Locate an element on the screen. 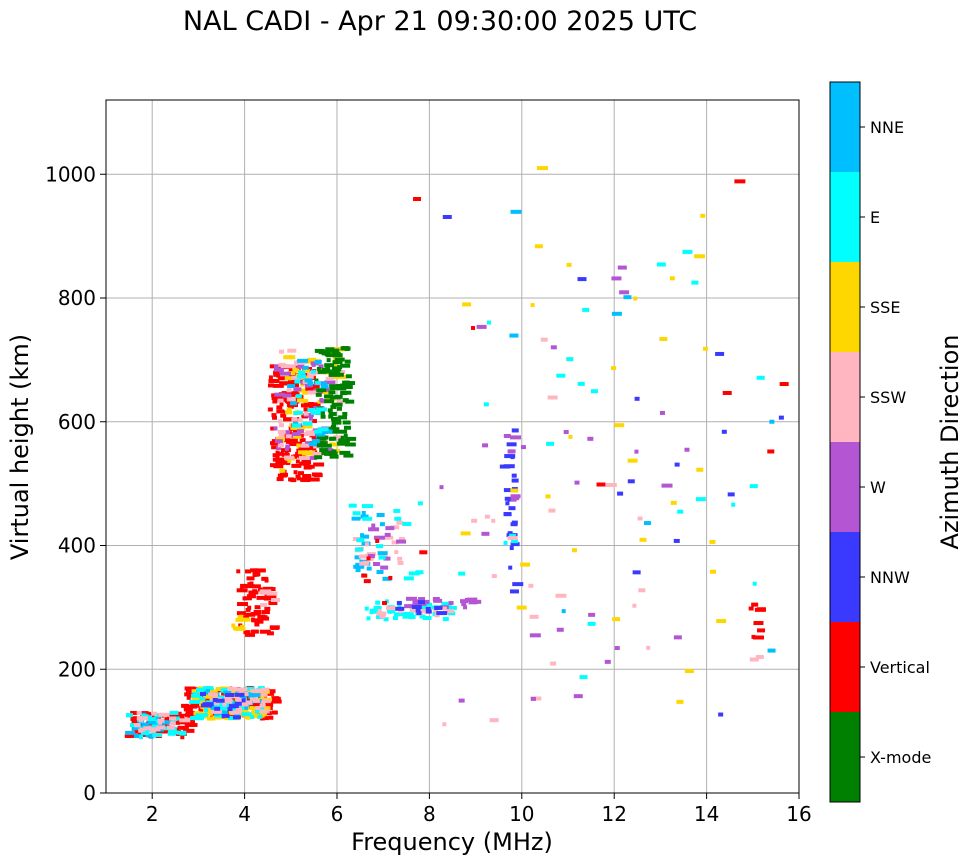 The height and width of the screenshot is (865, 972). x-tick-label: 4 is located at coordinates (244, 814).